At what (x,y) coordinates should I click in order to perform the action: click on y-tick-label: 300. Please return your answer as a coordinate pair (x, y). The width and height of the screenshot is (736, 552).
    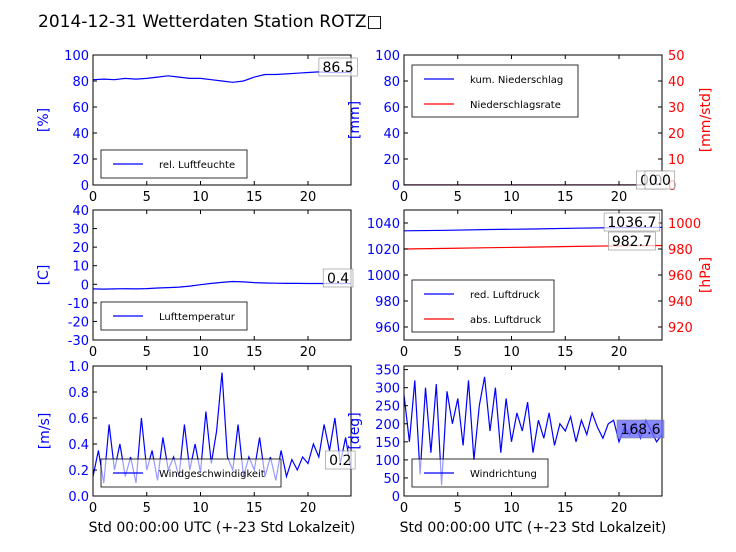
    Looking at the image, I should click on (387, 389).